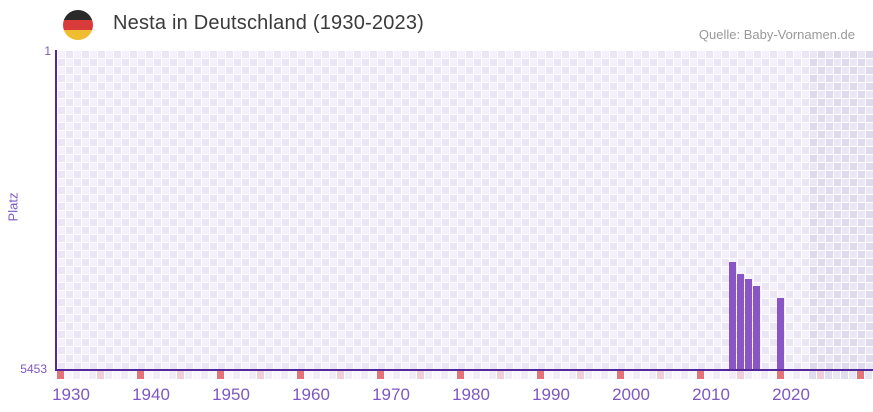 The image size is (873, 412). Describe the element at coordinates (464, 370) in the screenshot. I see `x-axis-line` at that location.